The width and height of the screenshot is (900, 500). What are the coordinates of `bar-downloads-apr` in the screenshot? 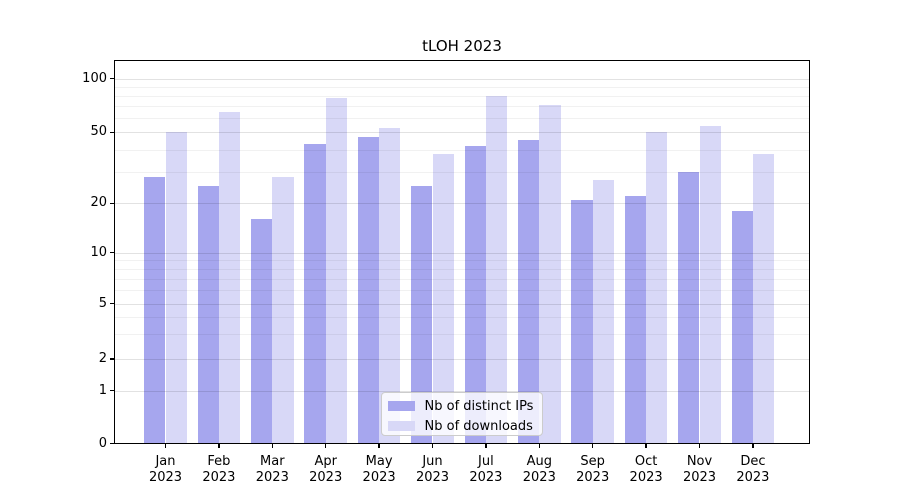 It's located at (336, 270).